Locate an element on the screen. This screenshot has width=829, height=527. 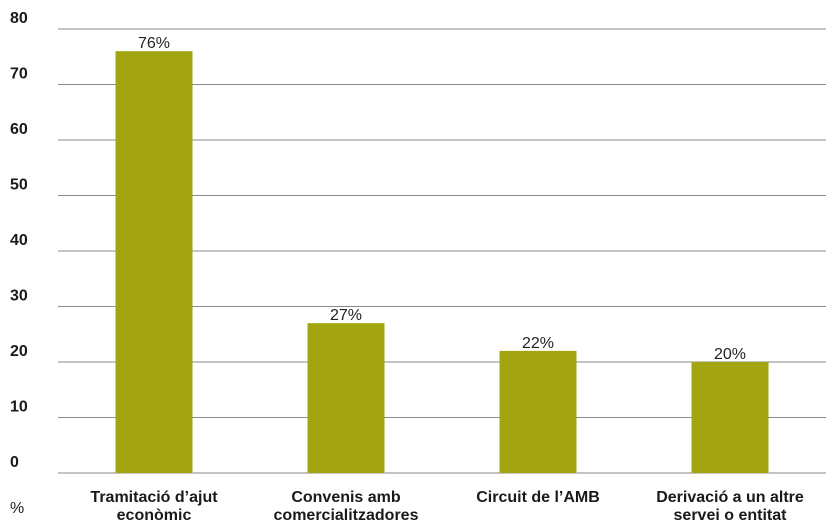
y-tick-label: 70 is located at coordinates (19, 74).